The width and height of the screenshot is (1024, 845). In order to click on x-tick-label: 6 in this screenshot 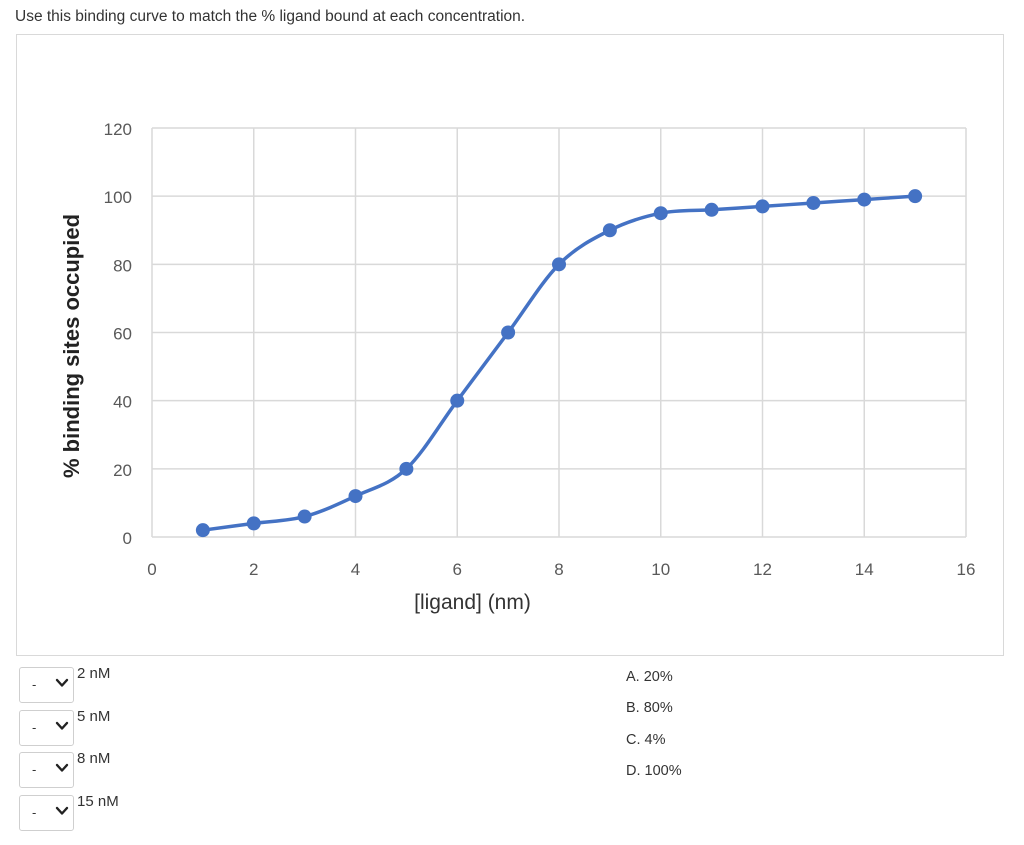, I will do `click(457, 569)`.